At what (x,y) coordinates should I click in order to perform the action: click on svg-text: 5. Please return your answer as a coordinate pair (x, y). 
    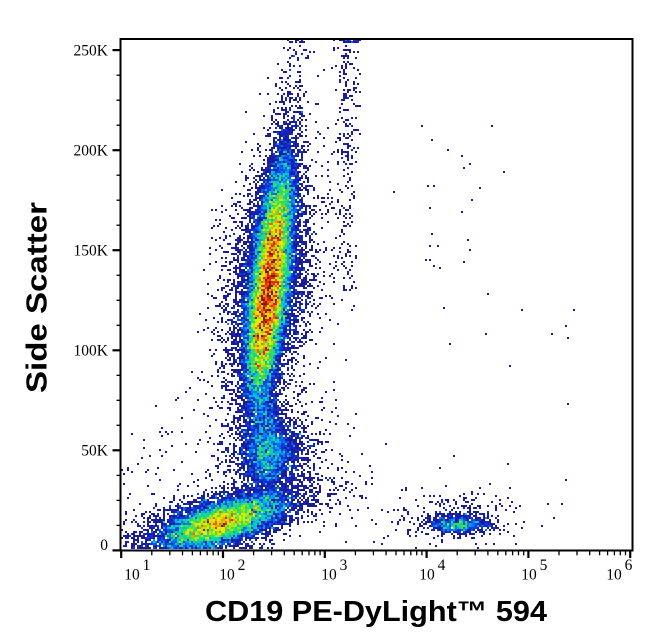
    Looking at the image, I should click on (544, 565).